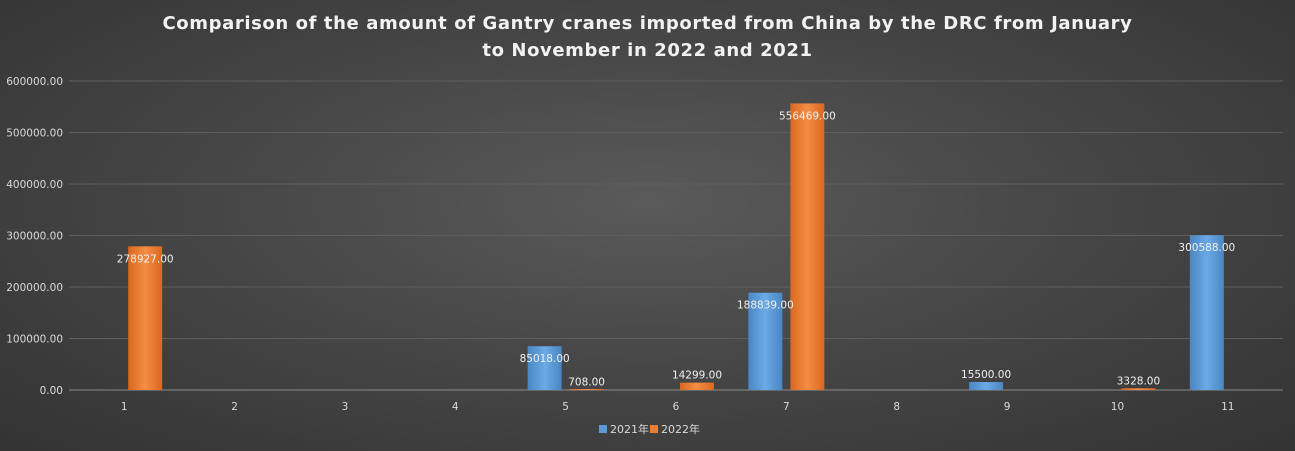  I want to click on data-label: 85018.00, so click(545, 359).